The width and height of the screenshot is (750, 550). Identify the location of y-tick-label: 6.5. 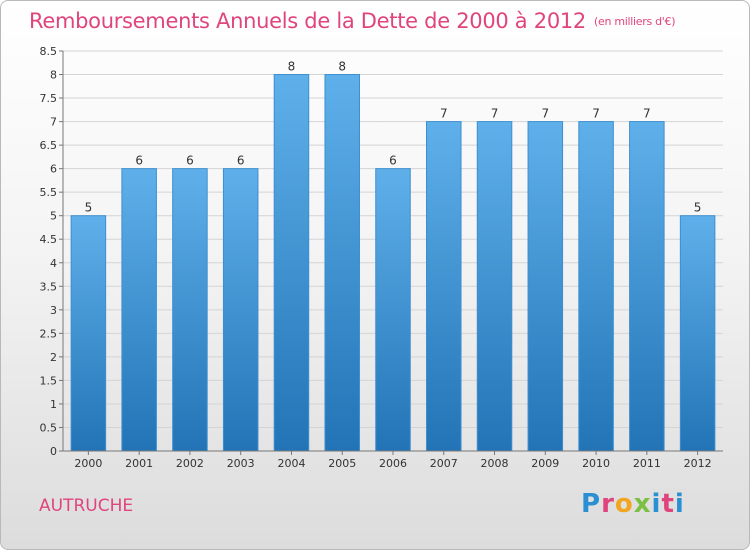
(49, 145).